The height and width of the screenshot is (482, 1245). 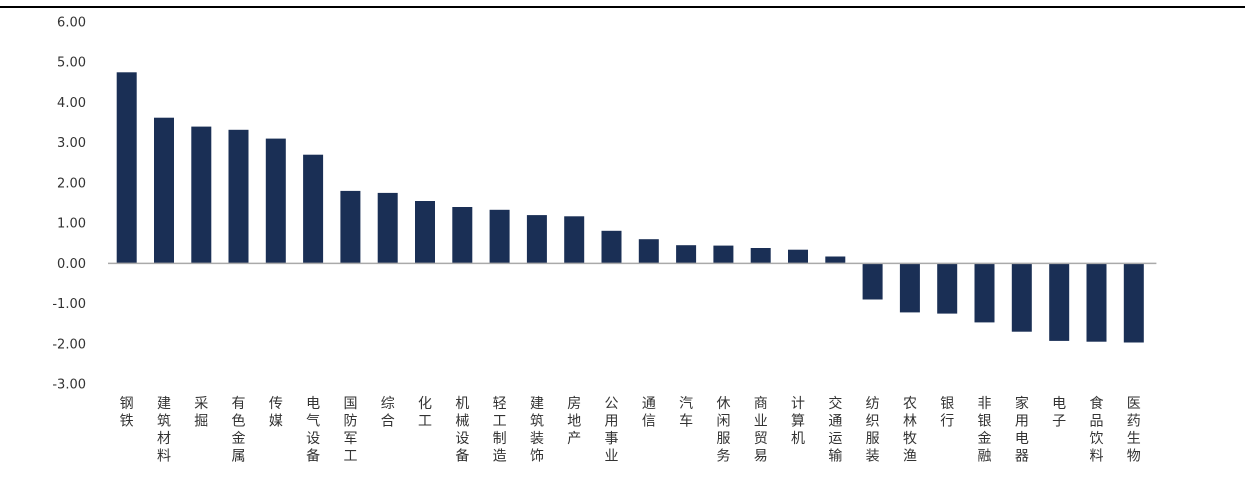 I want to click on x-tick-label: 采掘, so click(x=201, y=413).